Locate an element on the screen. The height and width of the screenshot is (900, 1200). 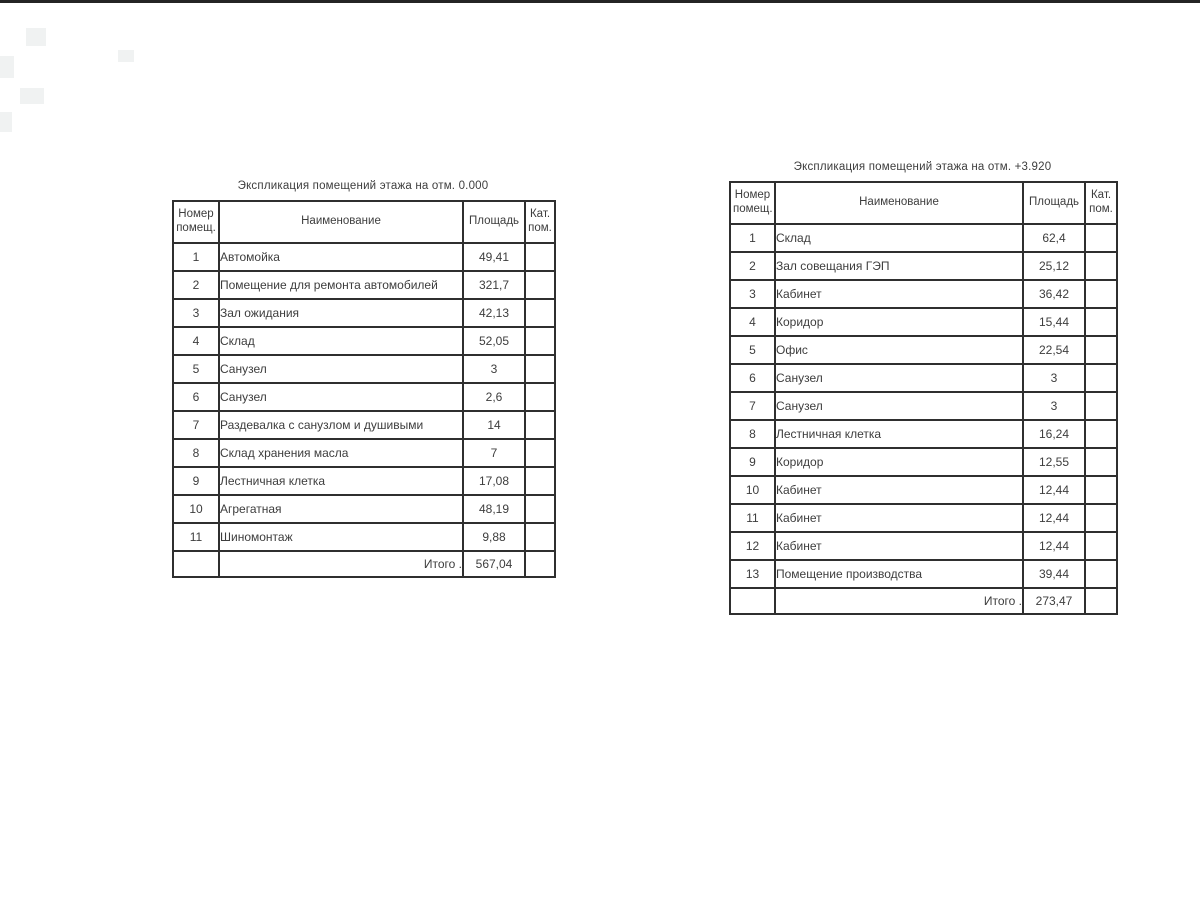
table-row: 11 Кабинет 12,44 is located at coordinates (923, 518).